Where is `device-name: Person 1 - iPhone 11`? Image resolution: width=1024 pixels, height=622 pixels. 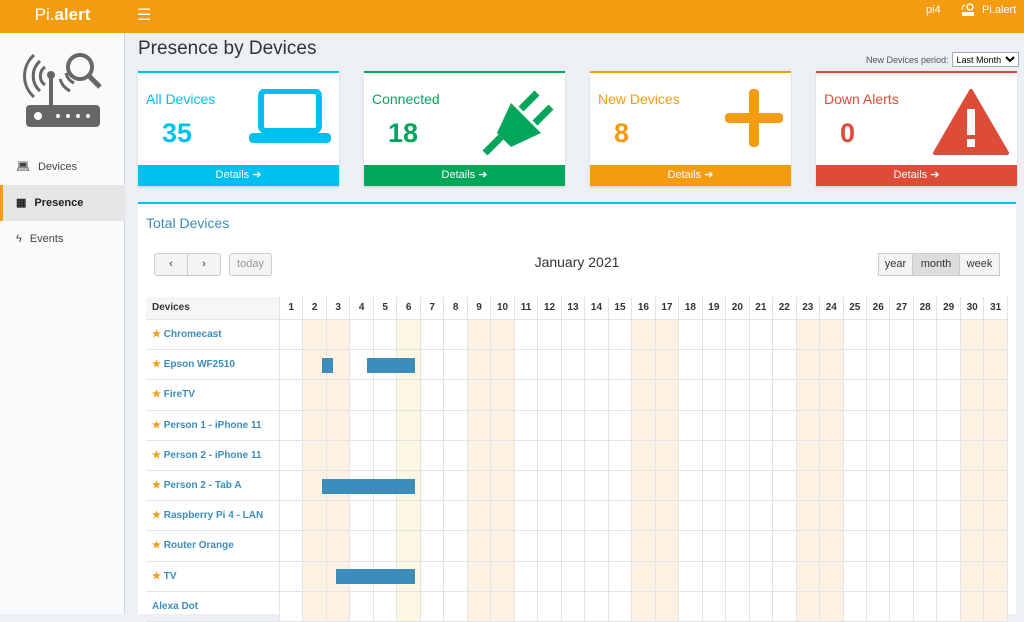 device-name: Person 1 - iPhone 11 is located at coordinates (212, 425).